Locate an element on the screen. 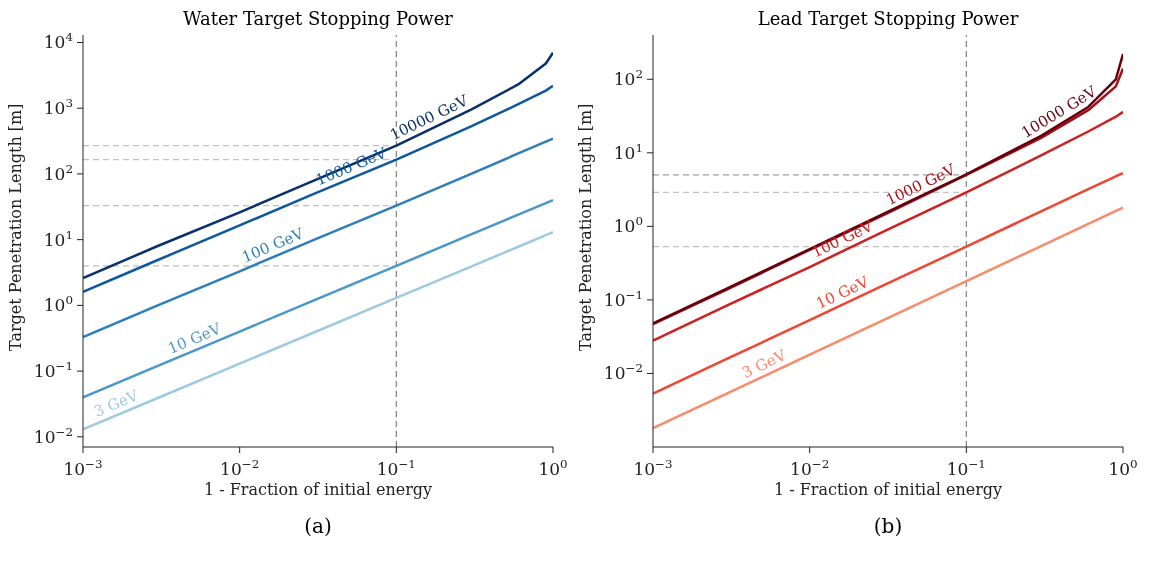 The width and height of the screenshot is (1156, 581). text: (b) is located at coordinates (888, 526).